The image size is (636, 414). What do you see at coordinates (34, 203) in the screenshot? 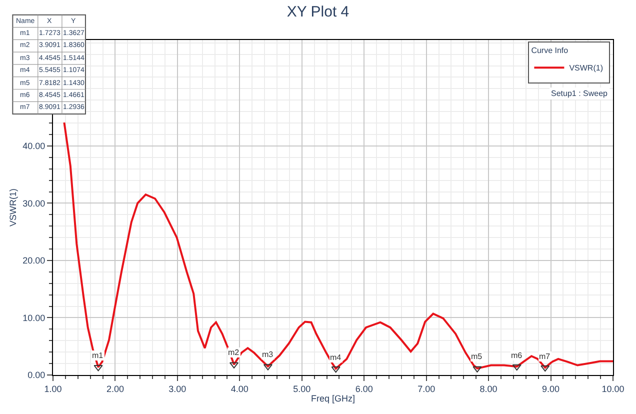
I see `y-tick-label: 30.00` at bounding box center [34, 203].